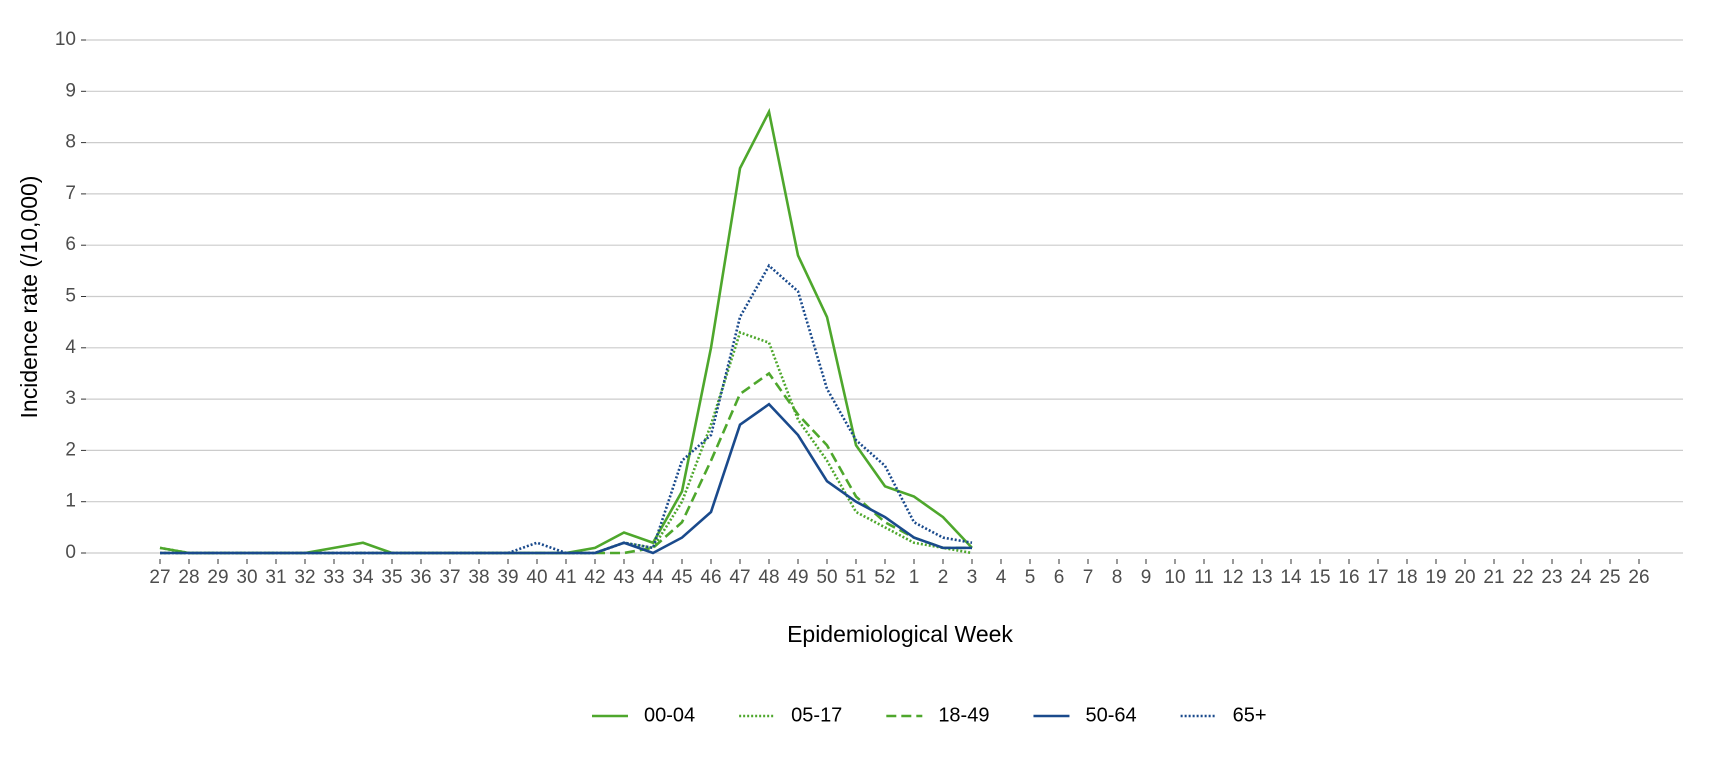 This screenshot has height=768, width=1728. Describe the element at coordinates (1250, 715) in the screenshot. I see `legend-label: 65+` at that location.